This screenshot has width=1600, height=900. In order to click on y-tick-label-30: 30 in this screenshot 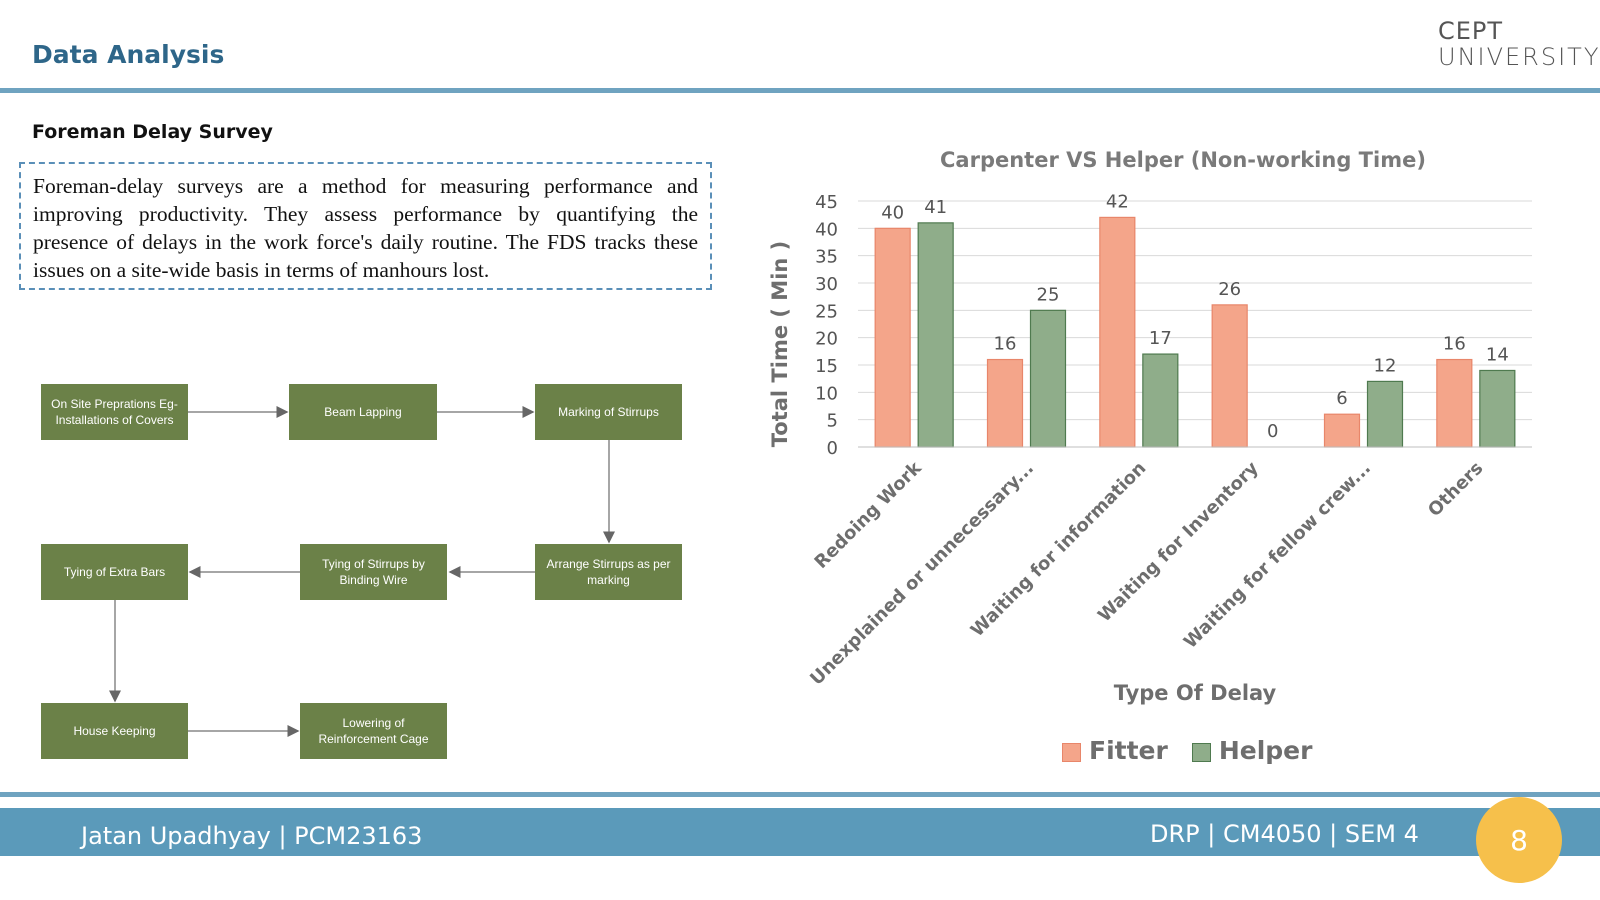, I will do `click(826, 284)`.